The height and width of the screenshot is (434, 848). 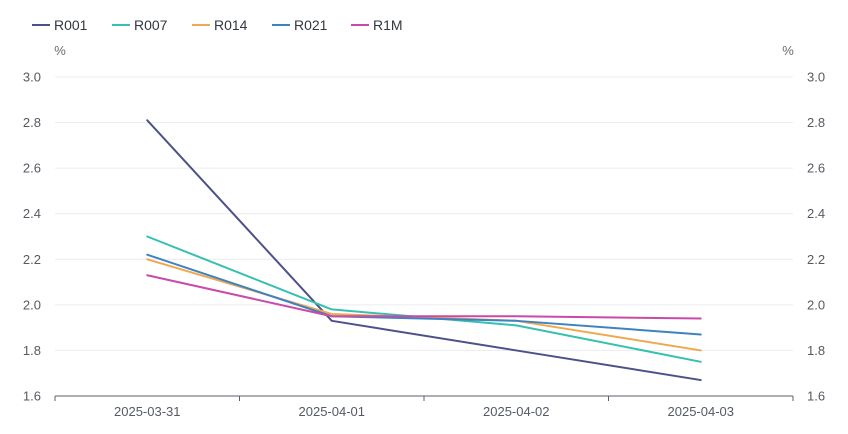 What do you see at coordinates (816, 213) in the screenshot?
I see `y-tick-label-right: 2.4` at bounding box center [816, 213].